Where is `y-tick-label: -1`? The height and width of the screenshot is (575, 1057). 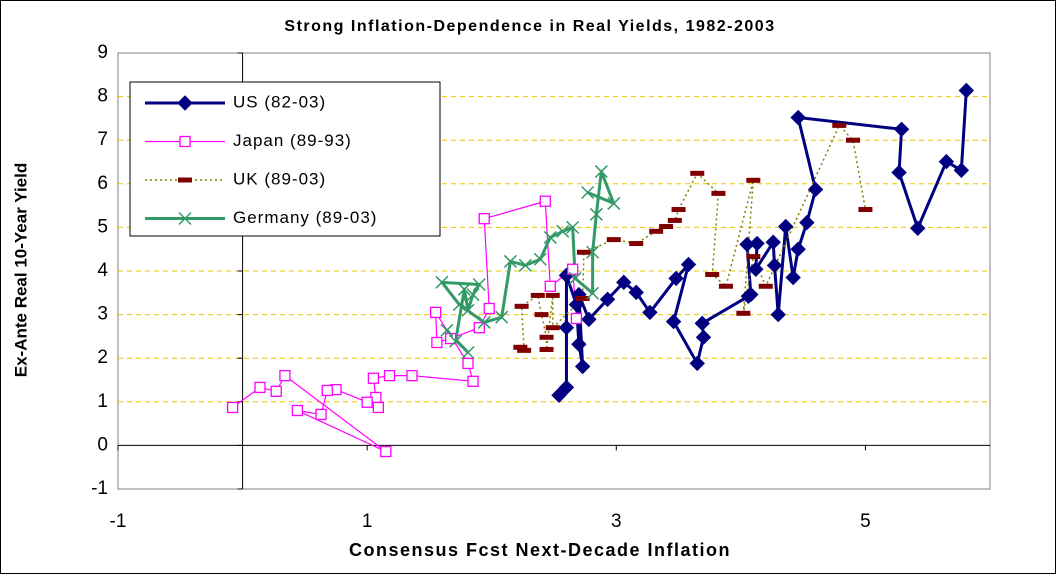 y-tick-label: -1 is located at coordinates (99, 488).